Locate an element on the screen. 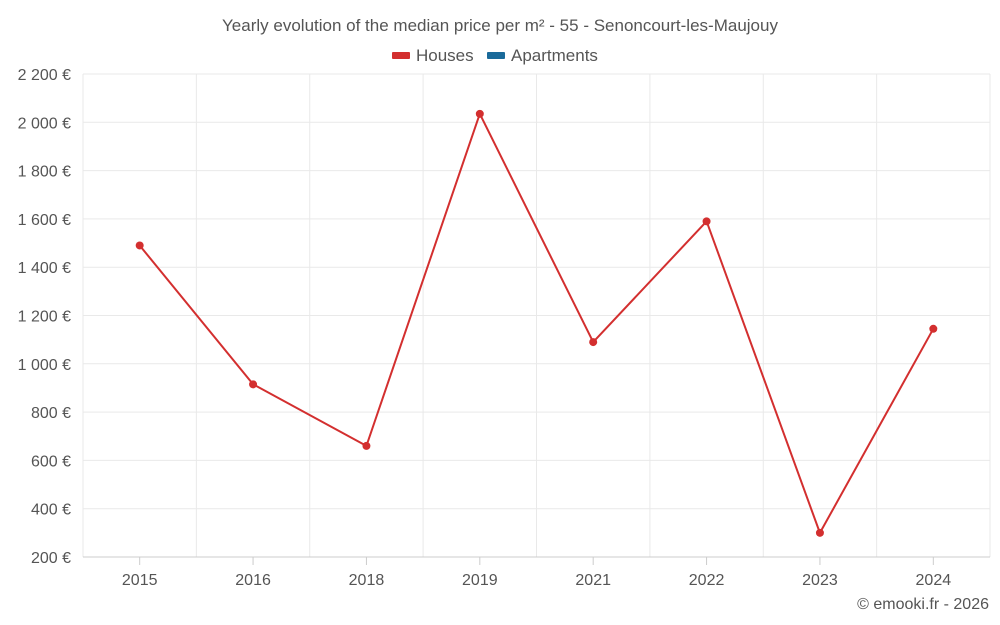 Image resolution: width=1000 pixels, height=625 pixels. y-tick-label: 1 200 € is located at coordinates (44, 317).